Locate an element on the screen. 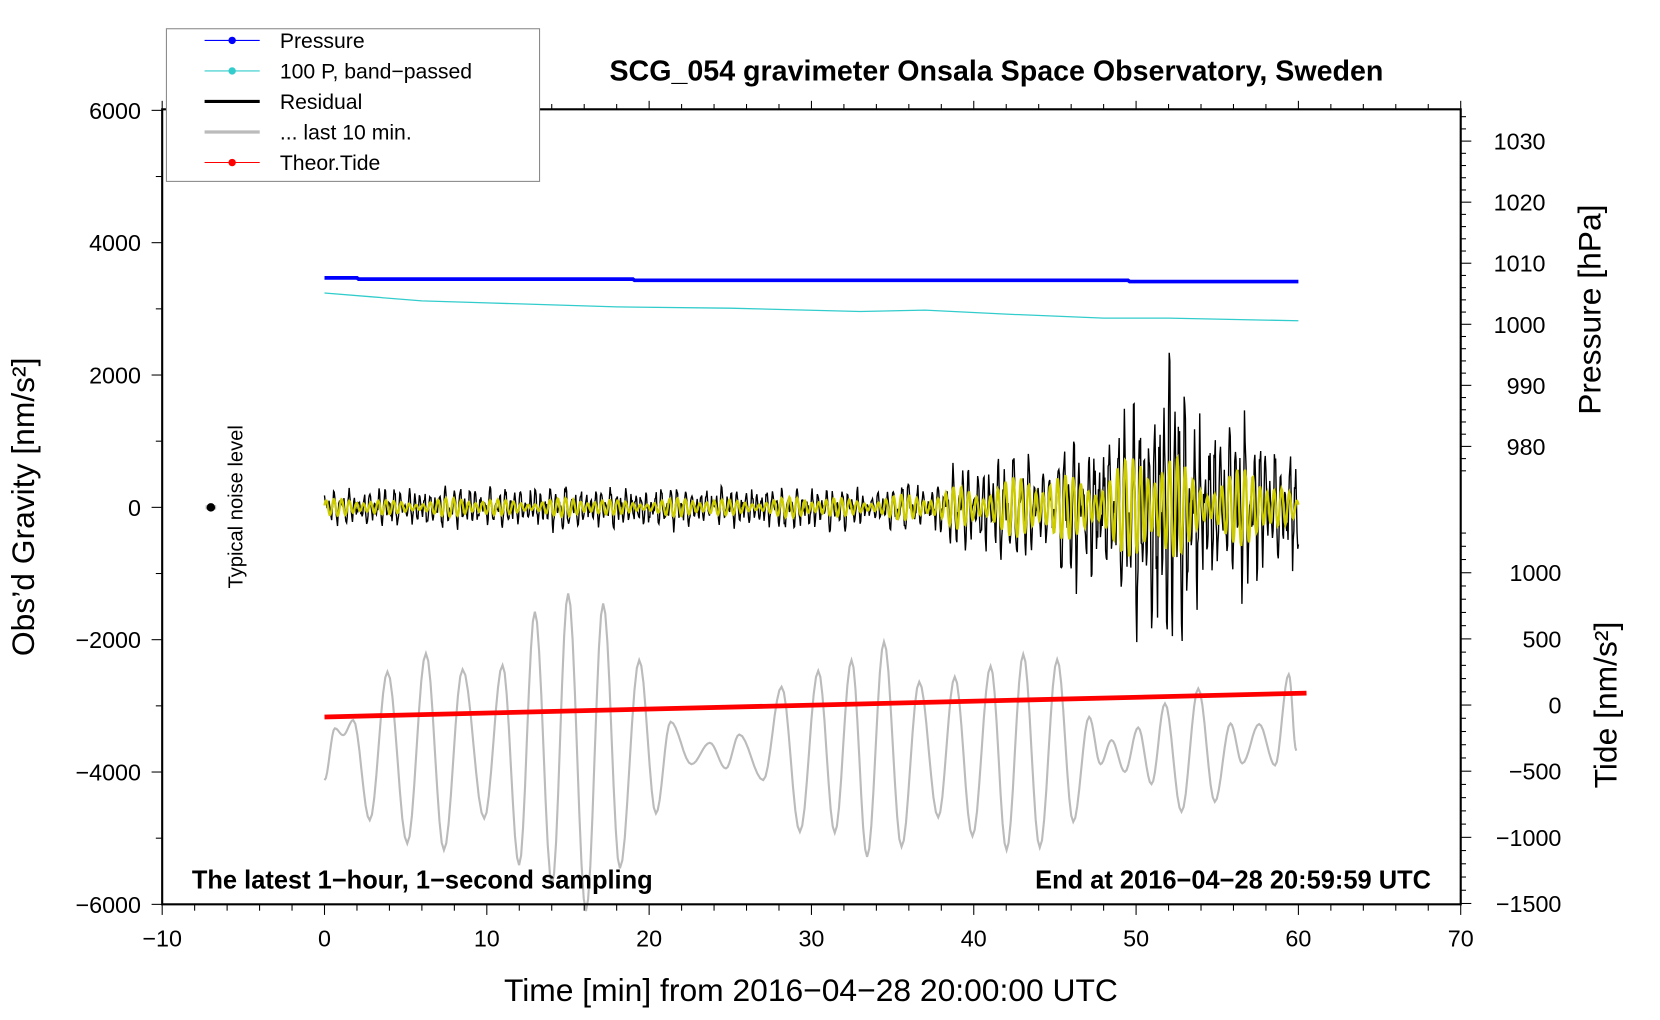  y-left-tick-label: −4000 is located at coordinates (108, 772).